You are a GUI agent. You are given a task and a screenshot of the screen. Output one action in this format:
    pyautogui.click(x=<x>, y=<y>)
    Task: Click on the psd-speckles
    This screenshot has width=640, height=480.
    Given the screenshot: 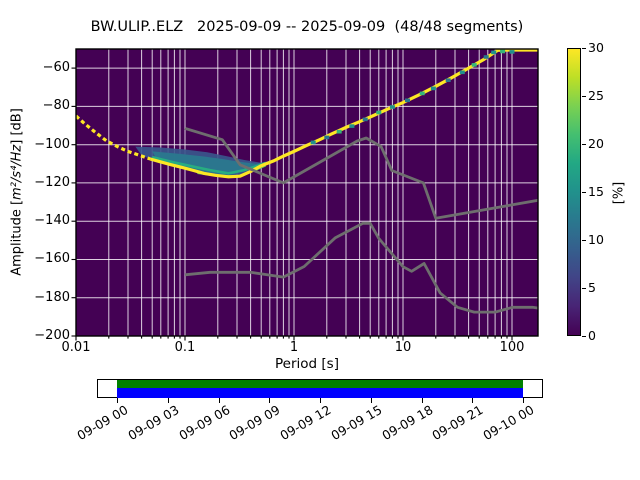 What is the action you would take?
    pyautogui.click(x=412, y=97)
    